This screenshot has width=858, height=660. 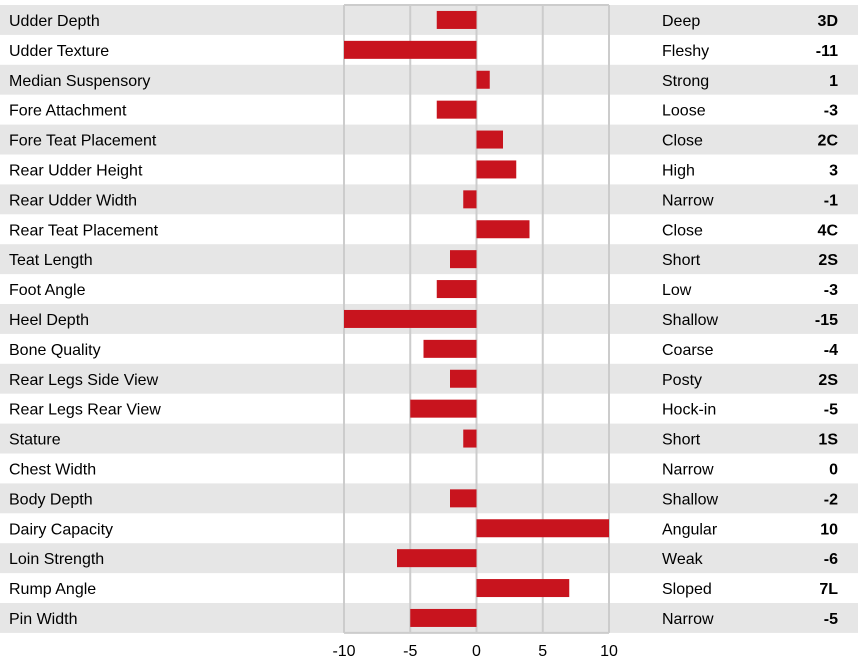 I want to click on trait-label: Median Suspensory, so click(x=79, y=81).